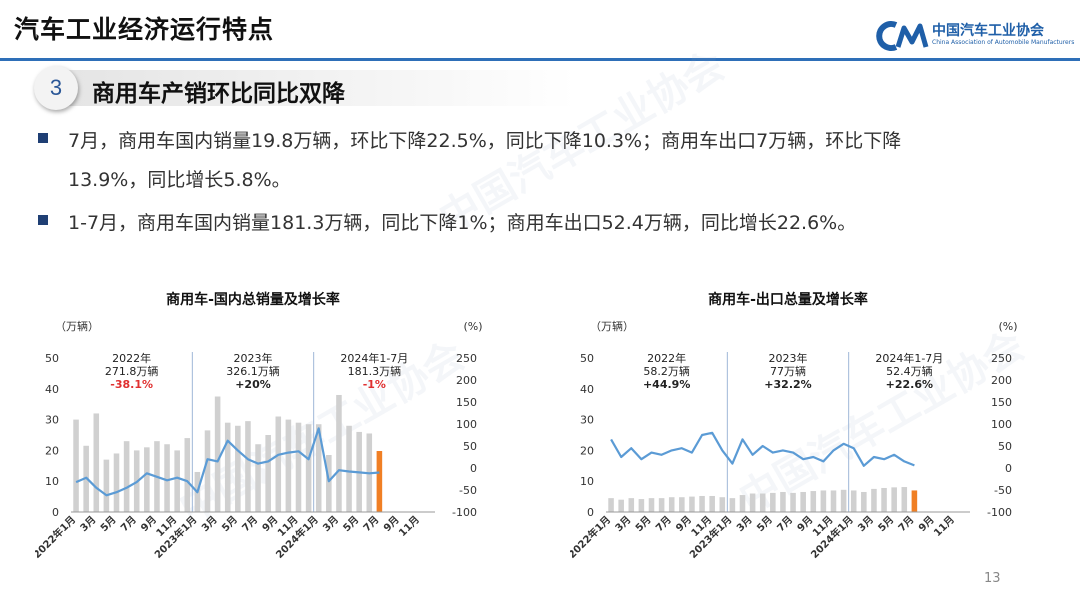 The image size is (1080, 607). Describe the element at coordinates (788, 358) in the screenshot. I see `annotation-year: 2023年` at that location.